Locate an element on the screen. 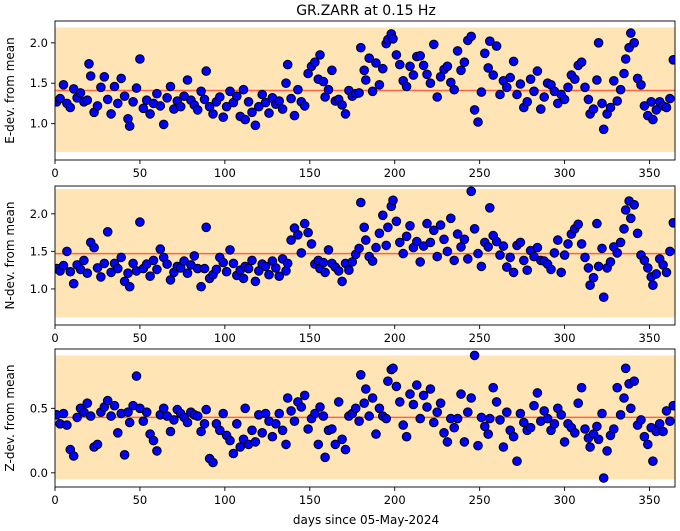 Image resolution: width=680 pixels, height=531 pixels. x-tick-label: 250 is located at coordinates (480, 173).